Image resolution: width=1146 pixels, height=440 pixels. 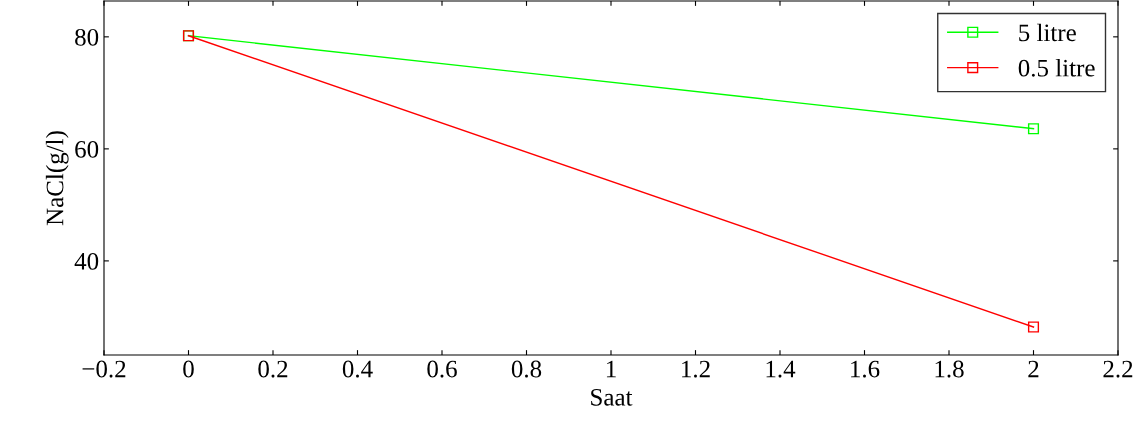 What do you see at coordinates (87, 37) in the screenshot?
I see `y-tick-label: 80` at bounding box center [87, 37].